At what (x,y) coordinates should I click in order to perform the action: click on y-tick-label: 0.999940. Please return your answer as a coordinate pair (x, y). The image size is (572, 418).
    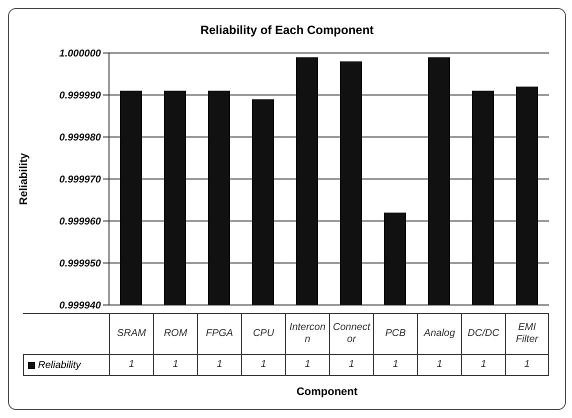
    Looking at the image, I should click on (80, 306).